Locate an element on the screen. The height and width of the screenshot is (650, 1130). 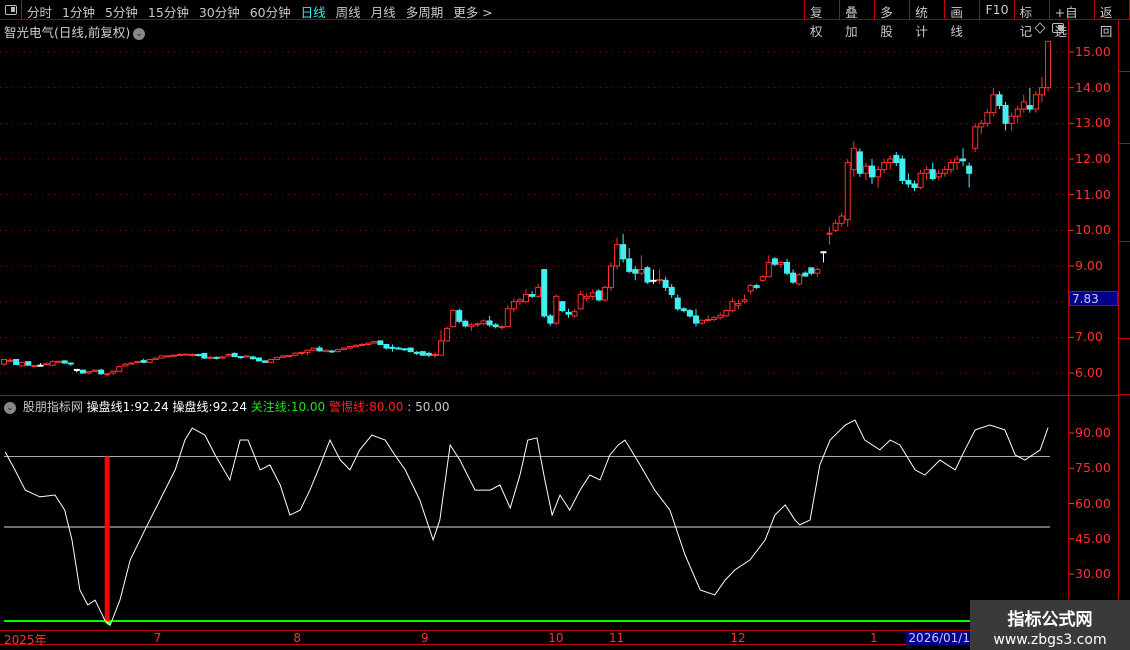
toolbar-button: 返回 is located at coordinates (1111, 19).